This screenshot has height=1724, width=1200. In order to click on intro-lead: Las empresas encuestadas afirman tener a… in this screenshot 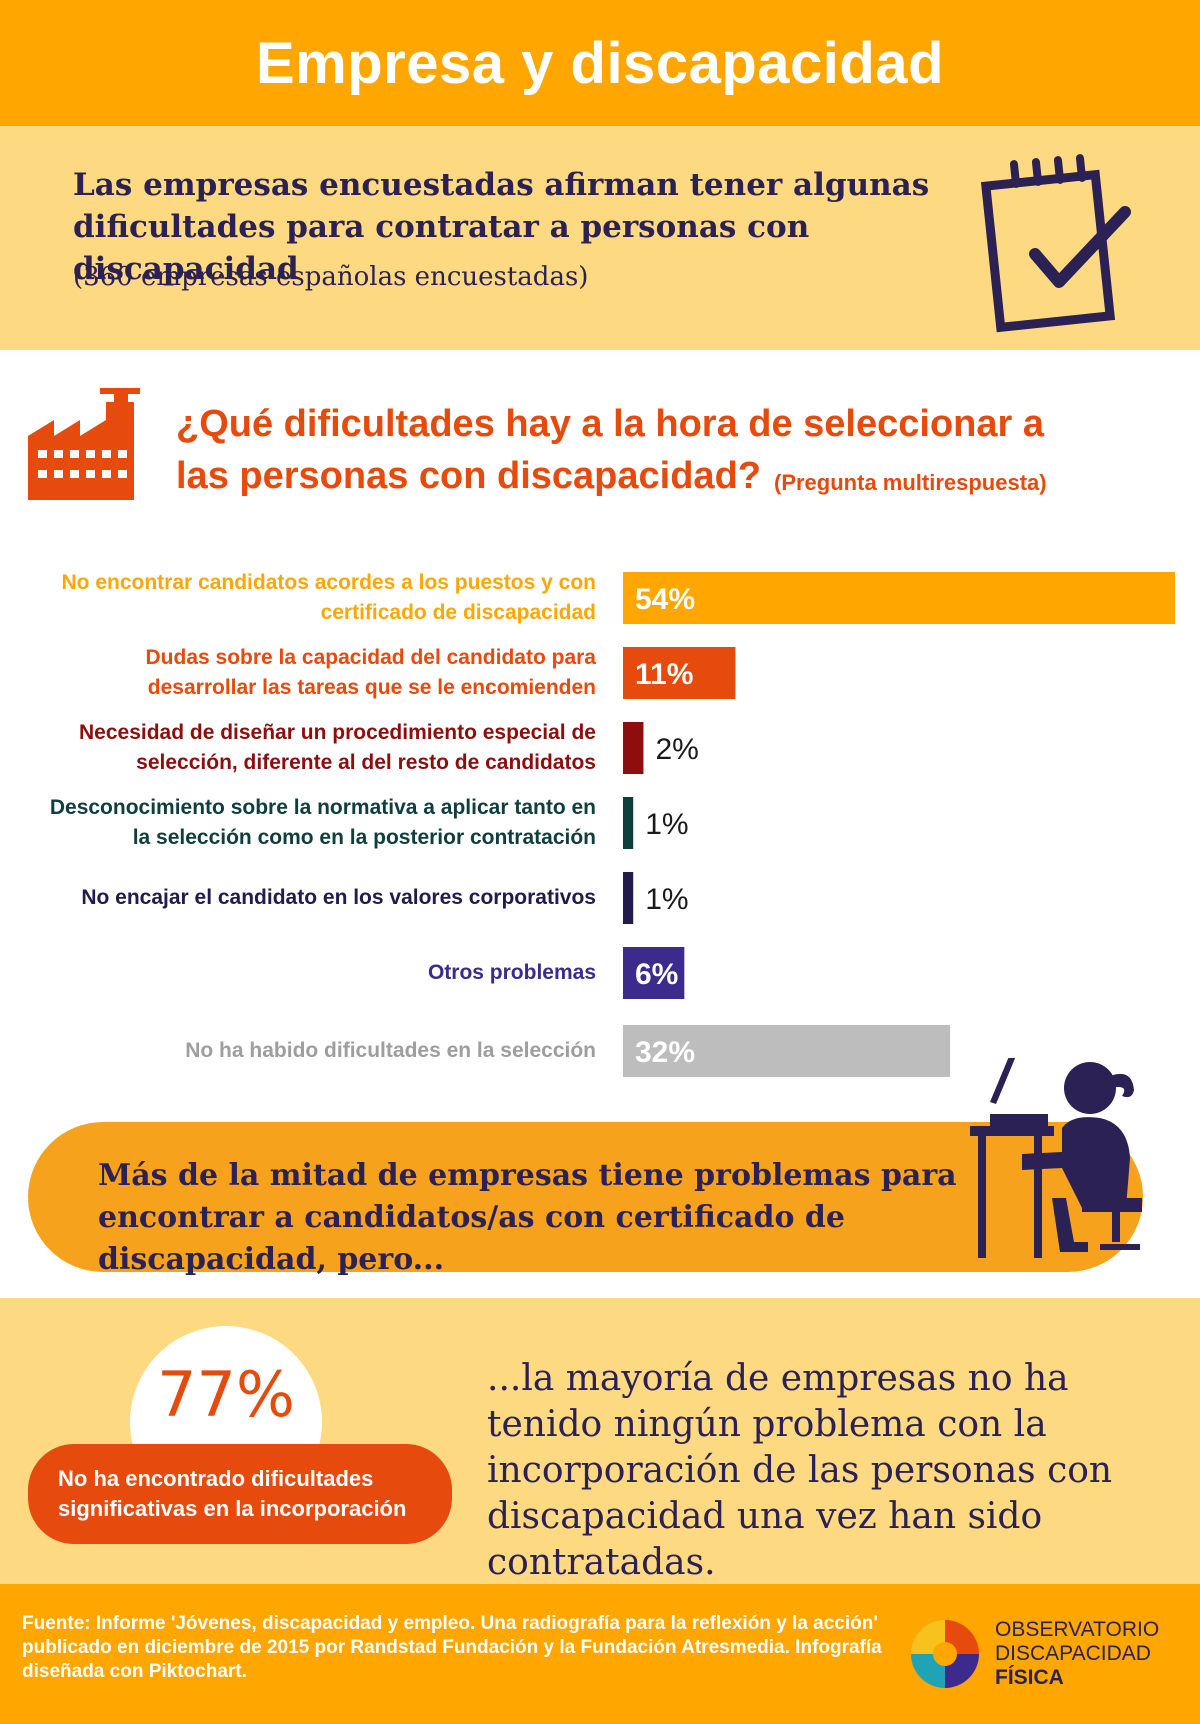, I will do `click(501, 227)`.